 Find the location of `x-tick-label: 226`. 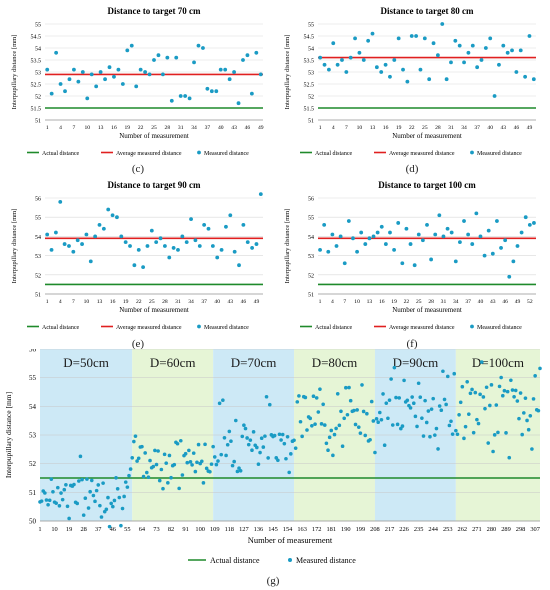

x-tick-label: 226 is located at coordinates (404, 529).